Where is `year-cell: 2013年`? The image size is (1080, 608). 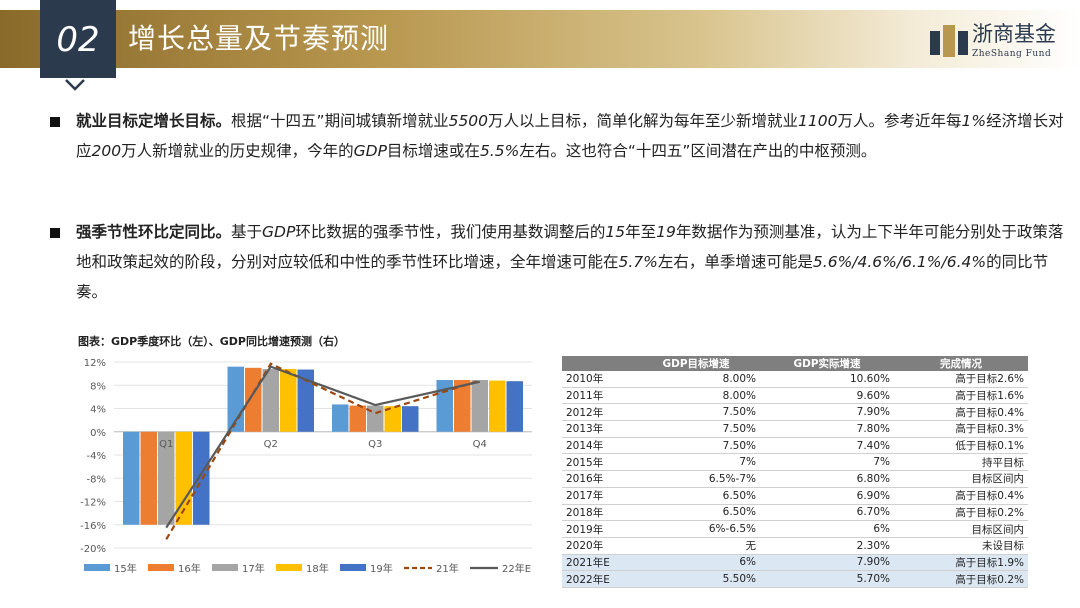
year-cell: 2013年 is located at coordinates (597, 429).